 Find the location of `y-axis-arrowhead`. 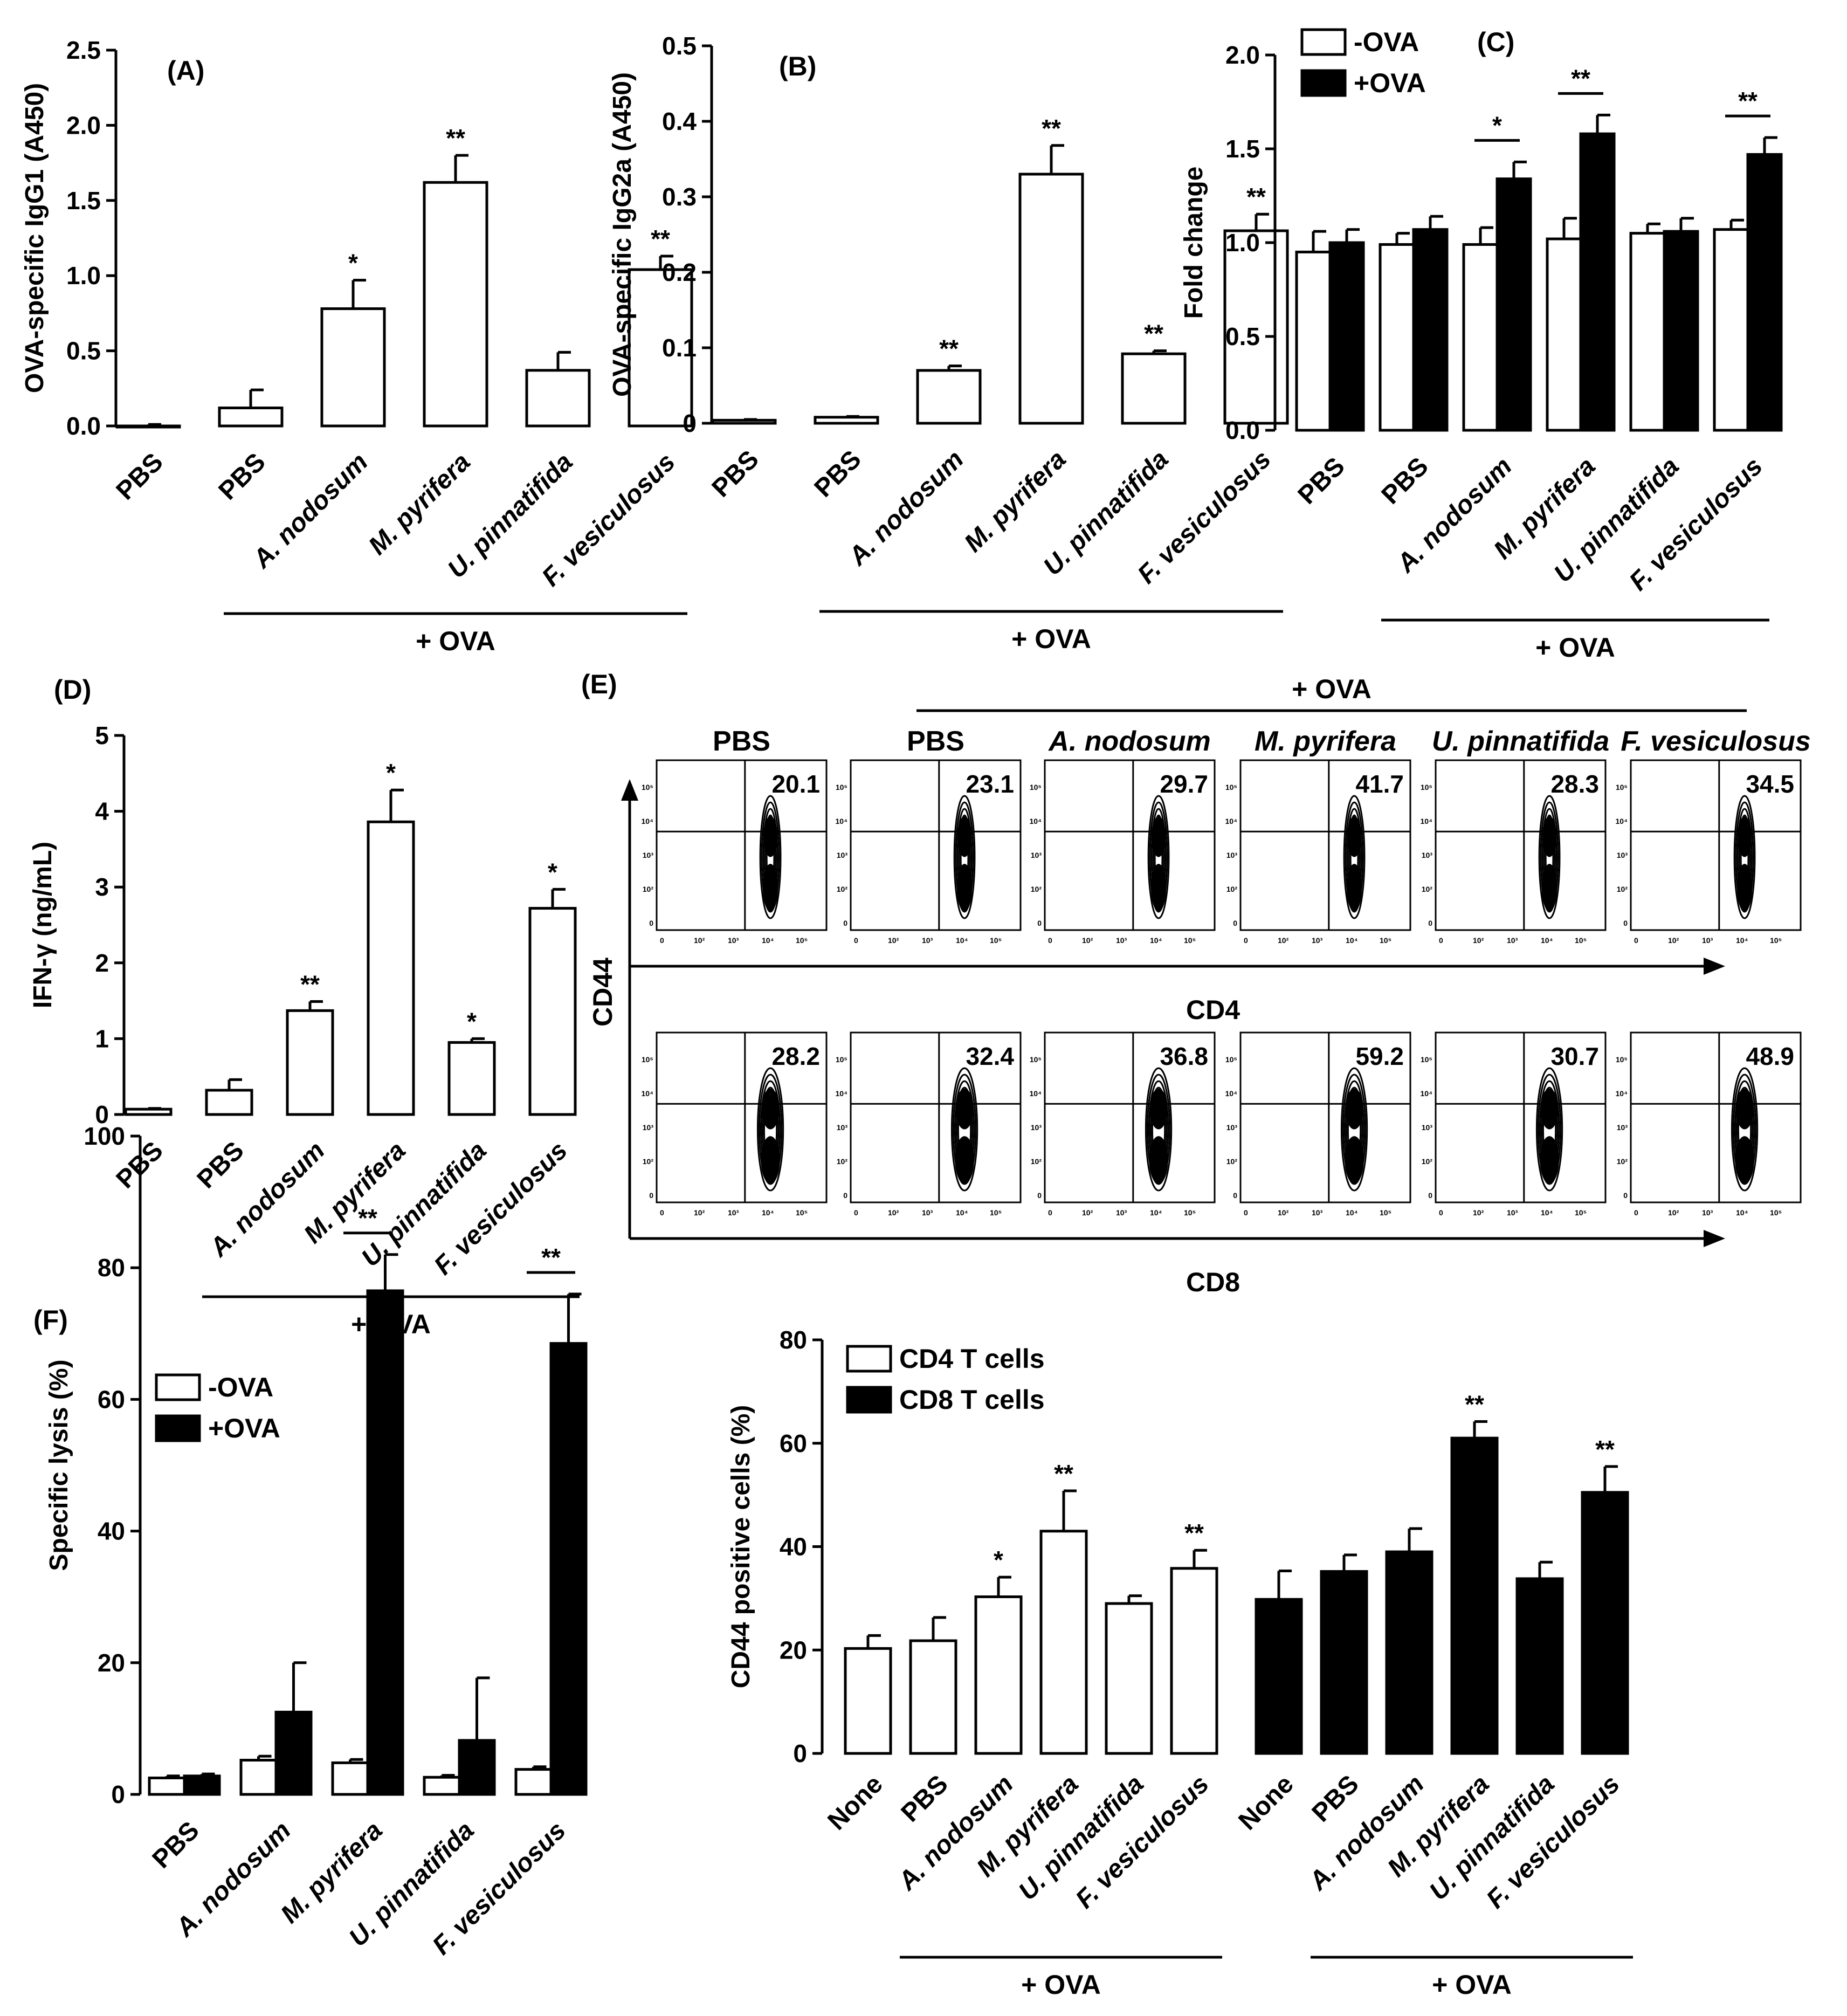

y-axis-arrowhead is located at coordinates (629, 790).